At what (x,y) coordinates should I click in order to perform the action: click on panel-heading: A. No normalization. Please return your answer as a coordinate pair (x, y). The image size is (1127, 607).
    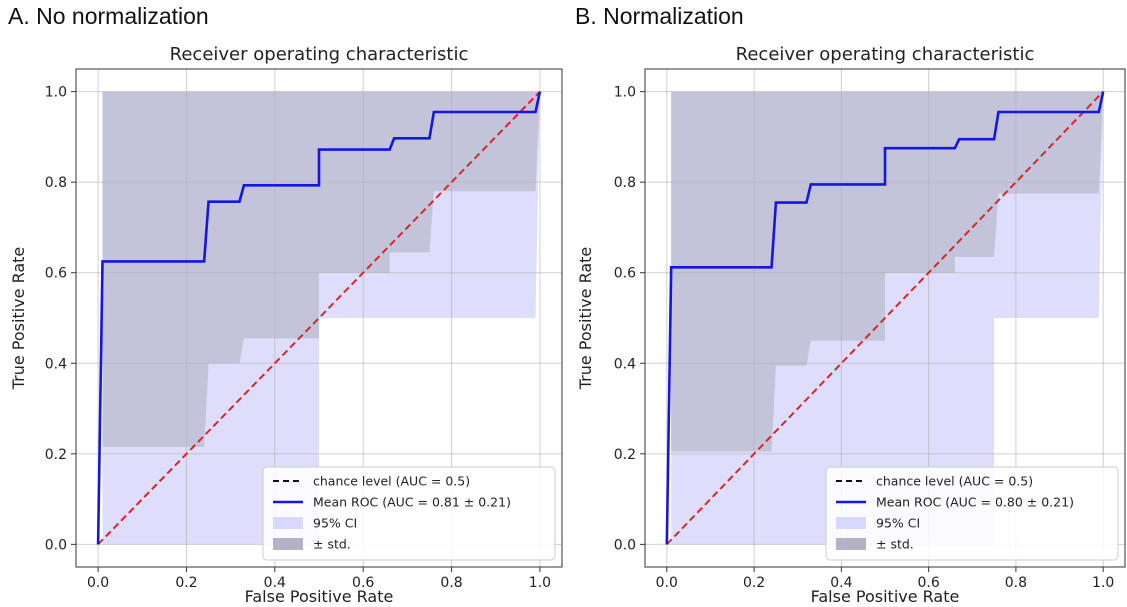
    Looking at the image, I should click on (108, 16).